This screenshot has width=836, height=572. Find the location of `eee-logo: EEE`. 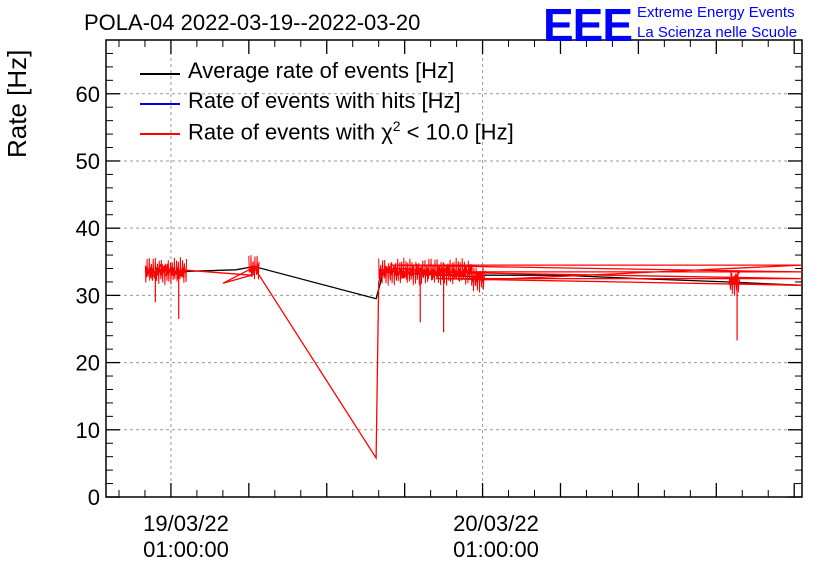

eee-logo: EEE is located at coordinates (588, 25).